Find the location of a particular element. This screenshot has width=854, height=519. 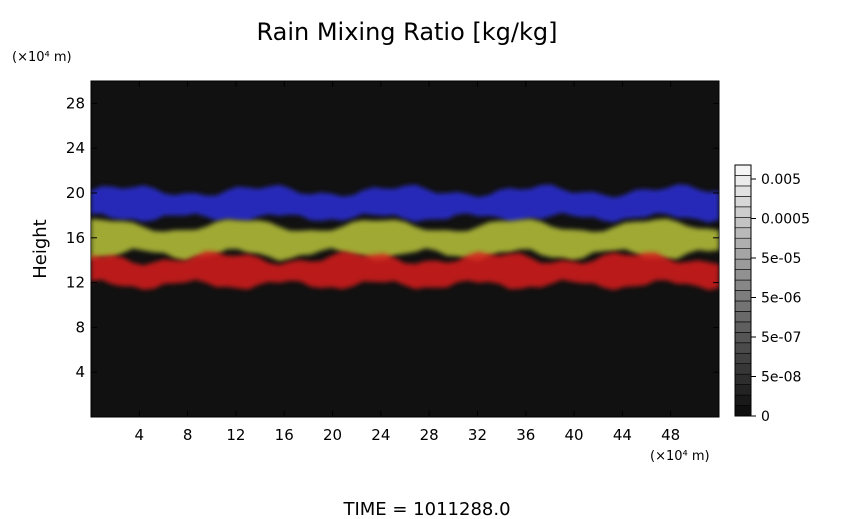

x-tick-label: 48 is located at coordinates (670, 435).